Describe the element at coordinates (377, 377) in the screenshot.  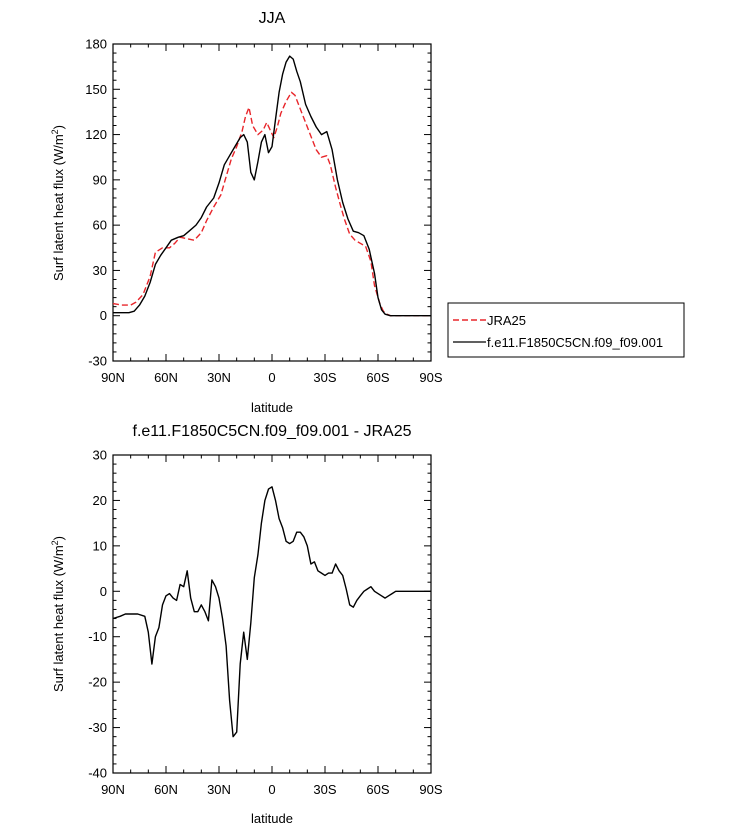
I see `mean-x-tick-label: 60S` at that location.